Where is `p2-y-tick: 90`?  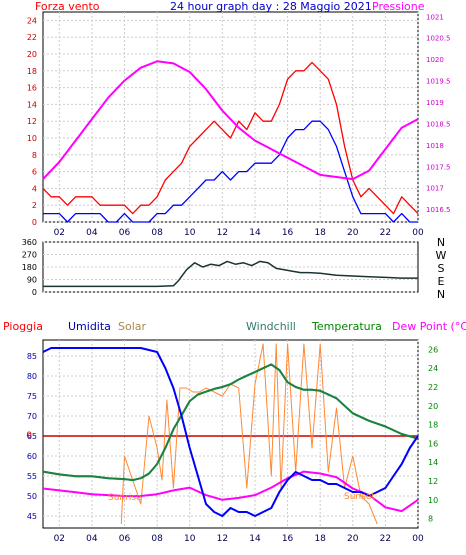 p2-y-tick: 90 is located at coordinates (32, 280).